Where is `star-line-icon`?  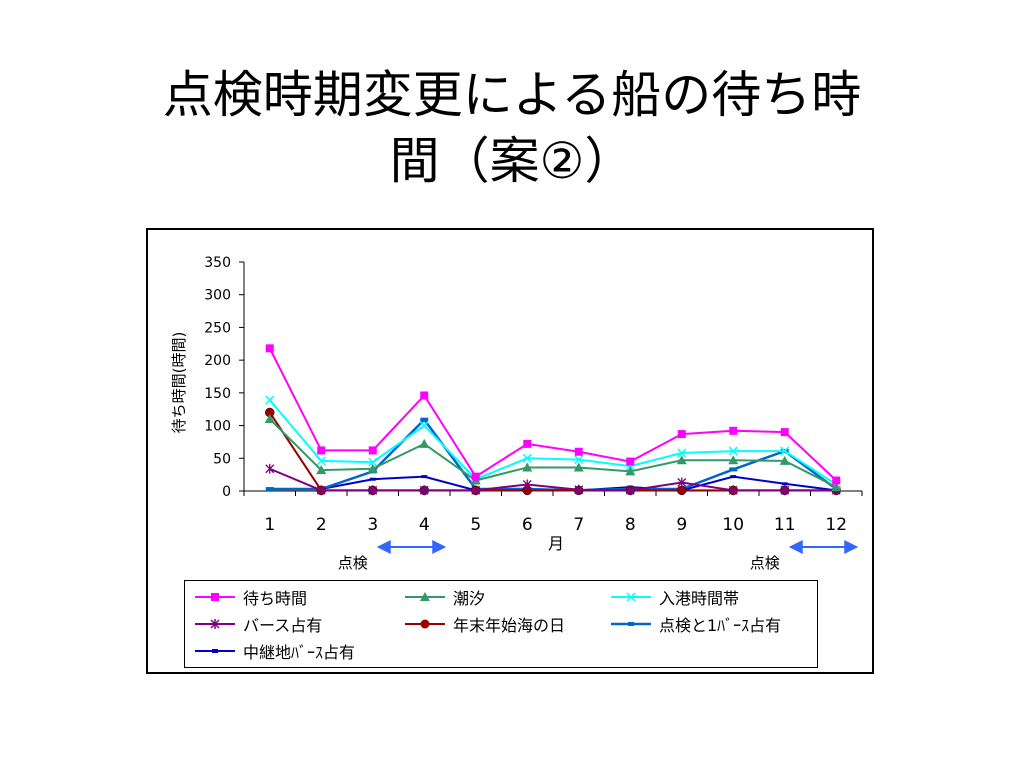 star-line-icon is located at coordinates (215, 624).